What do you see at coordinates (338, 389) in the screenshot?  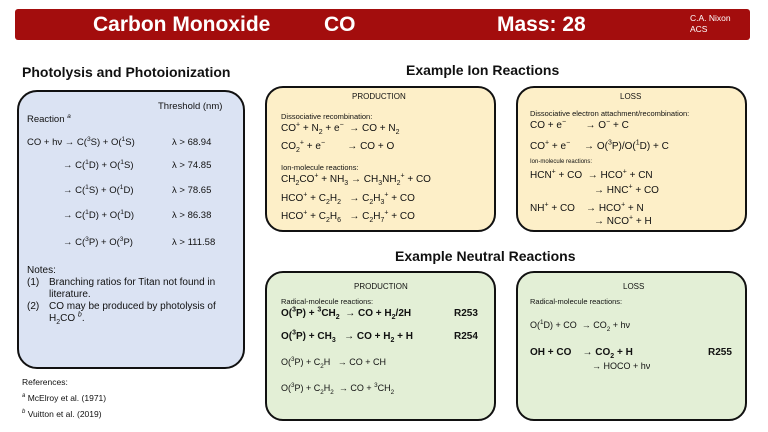 I see `reaction-line: O(3P) + C2H2 → CO + 3CH2` at bounding box center [338, 389].